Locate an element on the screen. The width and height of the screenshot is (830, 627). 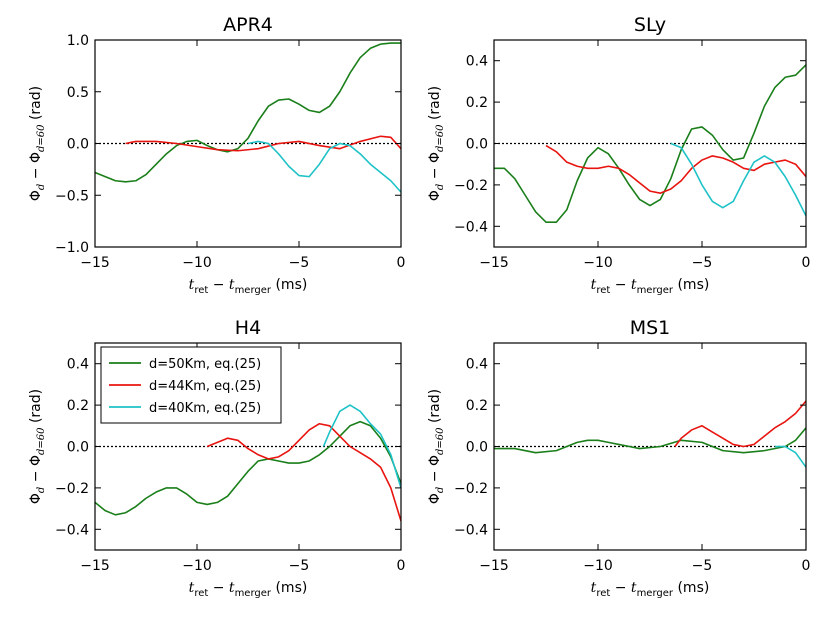
y-tick-label: 0.5 is located at coordinates (78, 93).